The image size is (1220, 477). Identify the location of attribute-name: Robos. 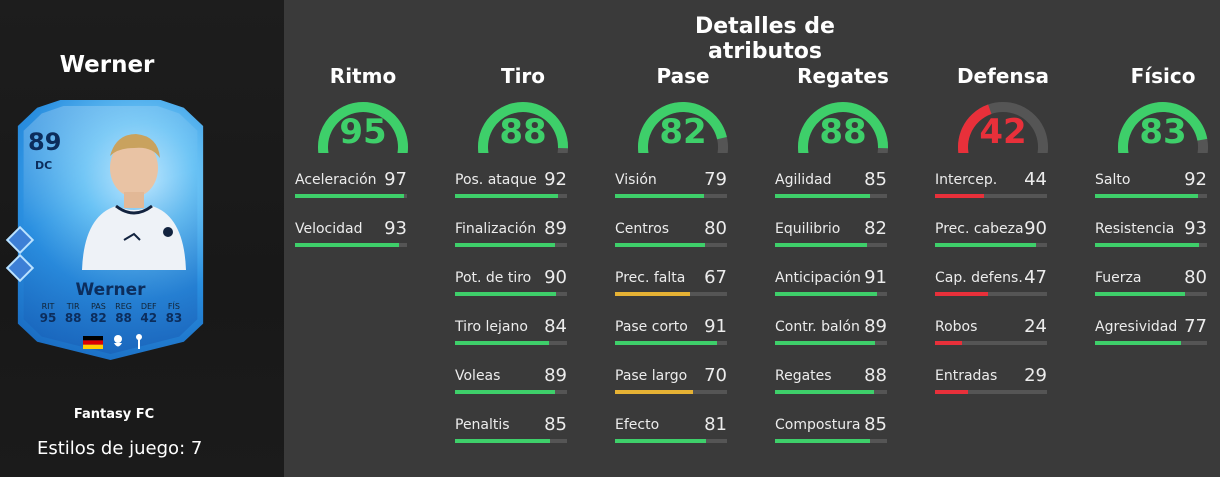
(956, 327).